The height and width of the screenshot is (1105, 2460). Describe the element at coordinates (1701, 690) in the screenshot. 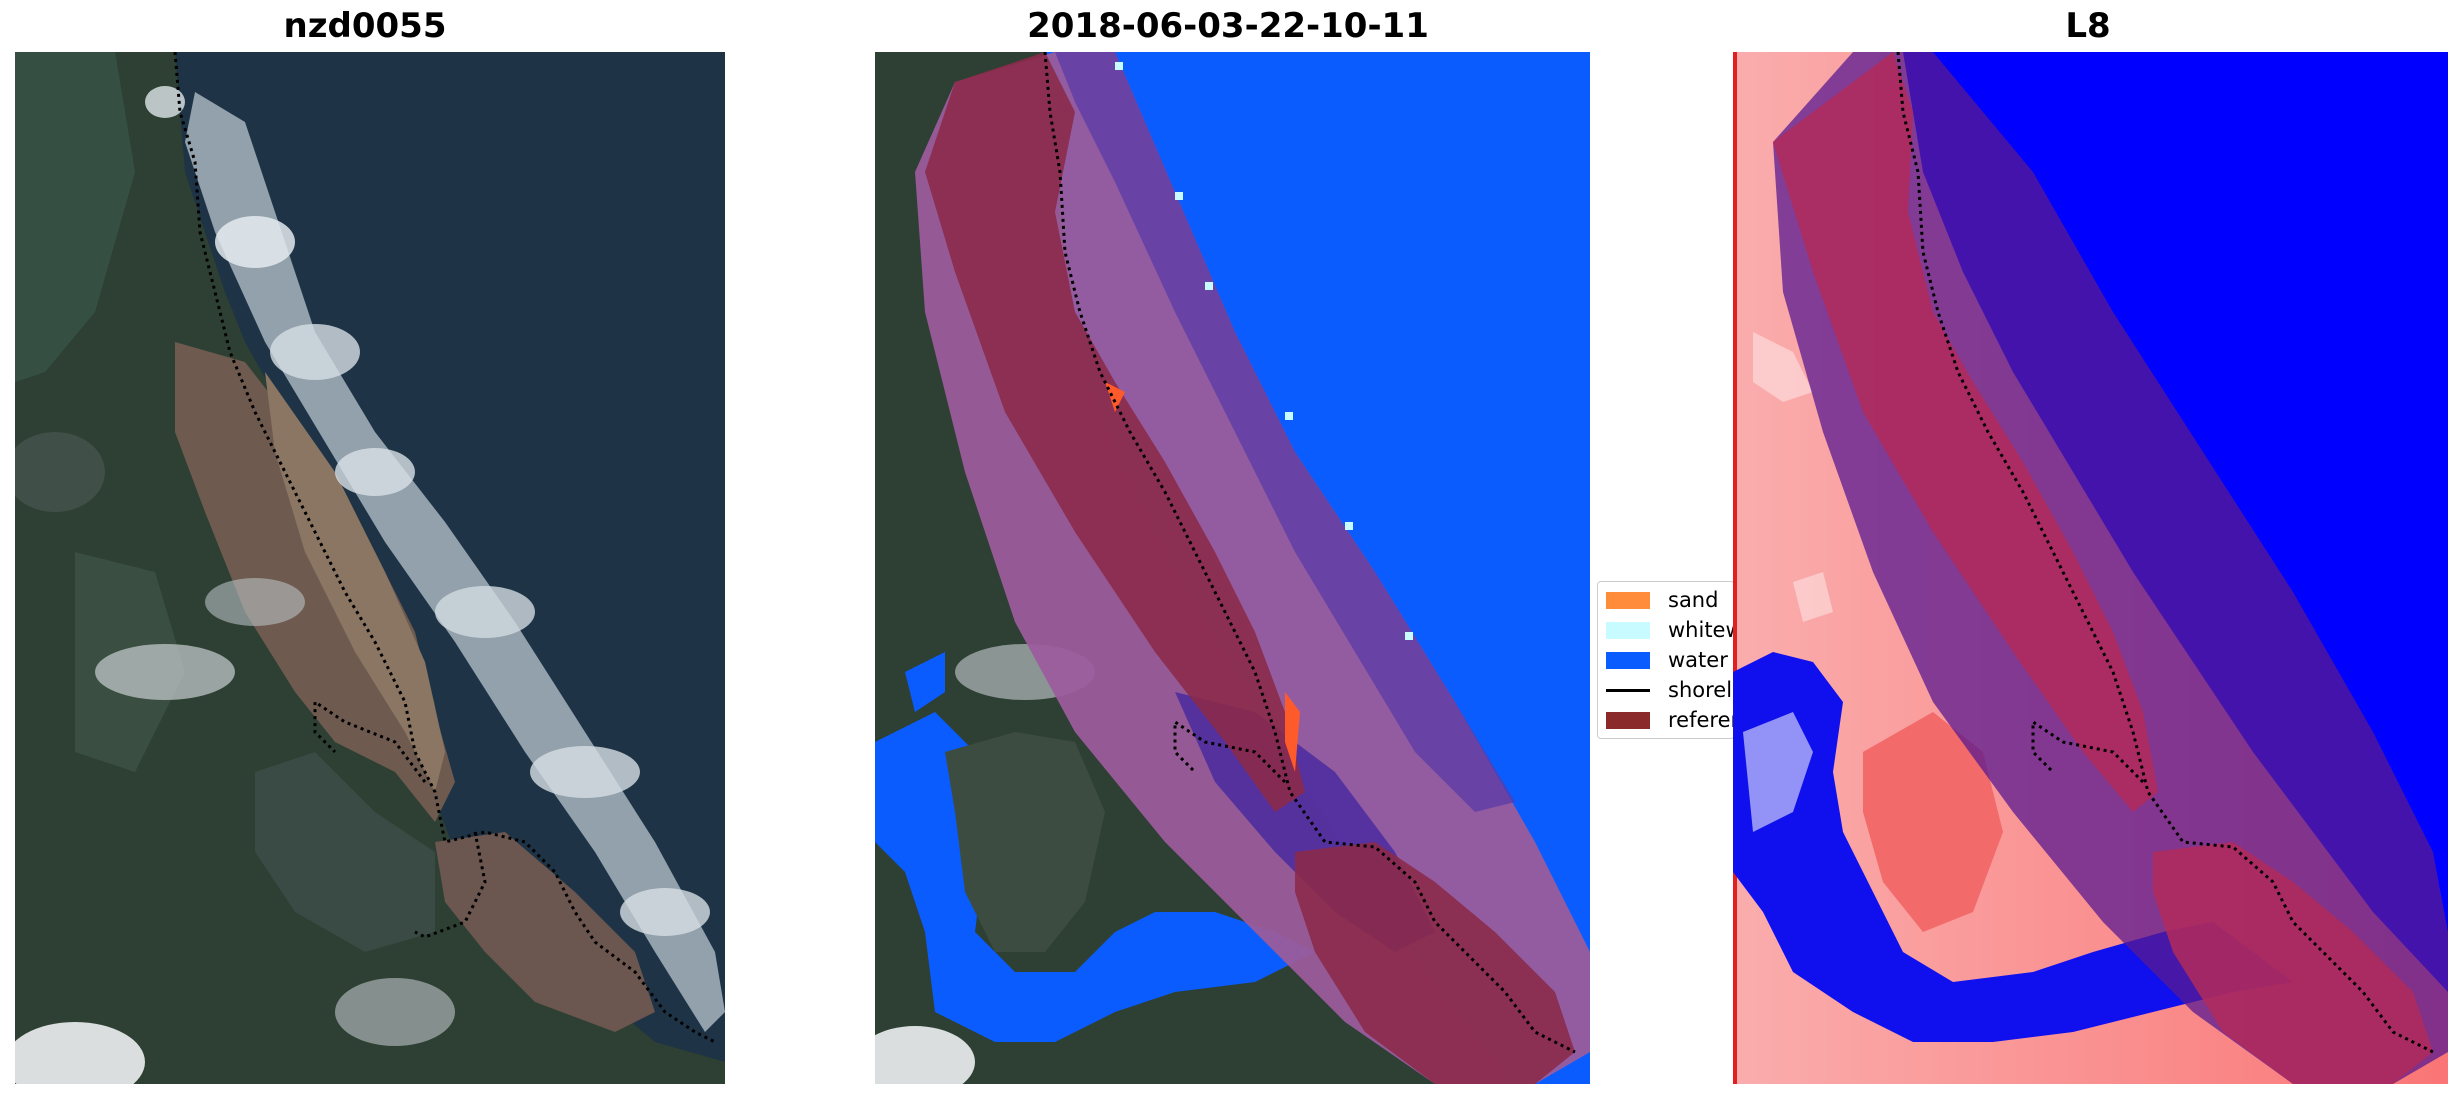

I see `legend-label-shoreline: shoreline` at that location.